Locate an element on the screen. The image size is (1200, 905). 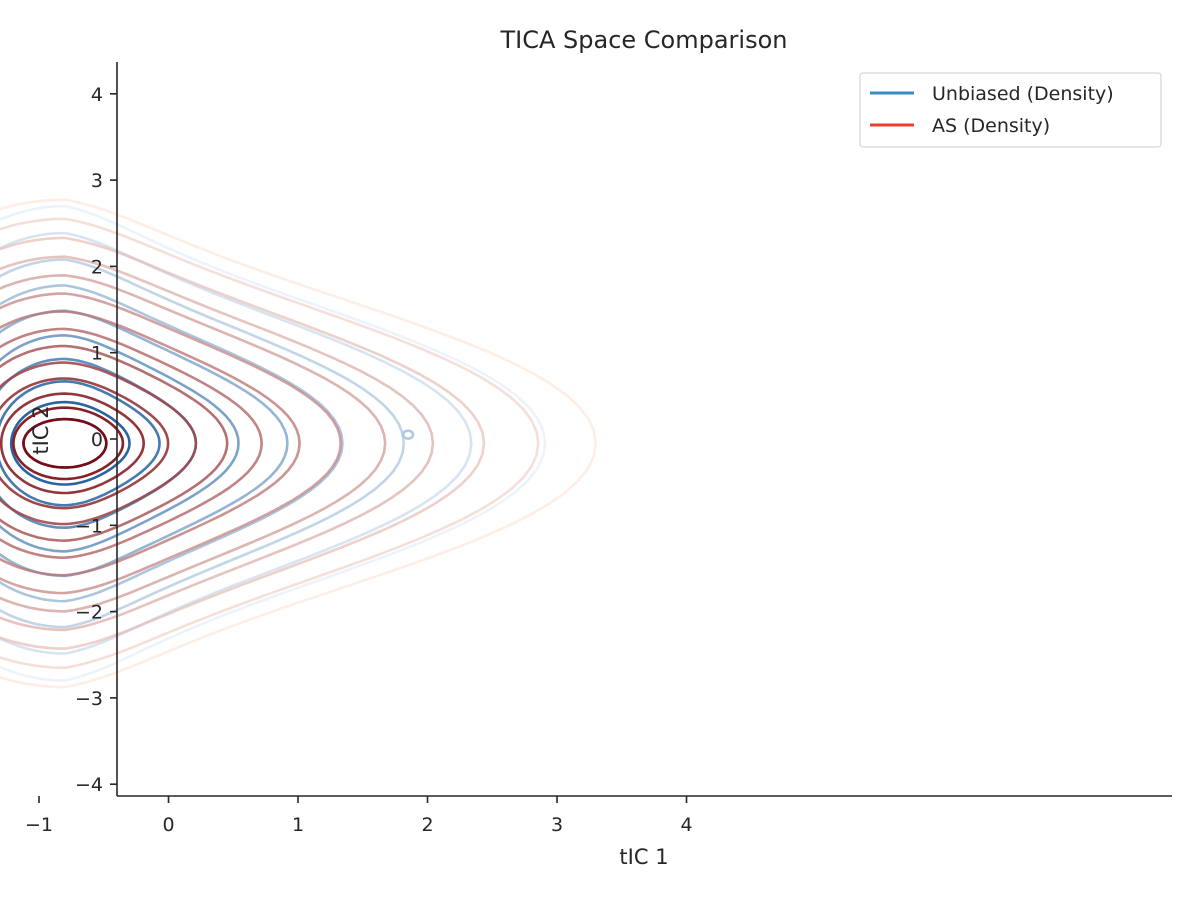
legend-label-unbiased: Unbiased (Density) is located at coordinates (1023, 94).